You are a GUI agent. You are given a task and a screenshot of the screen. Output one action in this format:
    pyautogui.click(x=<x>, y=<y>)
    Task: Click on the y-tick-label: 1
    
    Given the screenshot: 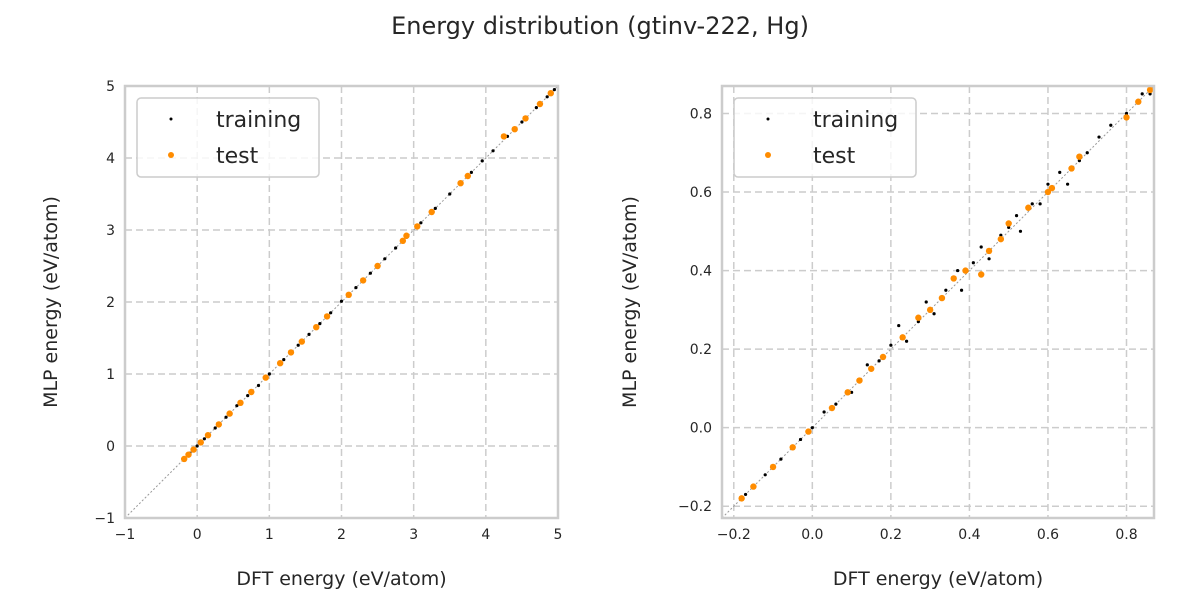 What is the action you would take?
    pyautogui.click(x=110, y=375)
    